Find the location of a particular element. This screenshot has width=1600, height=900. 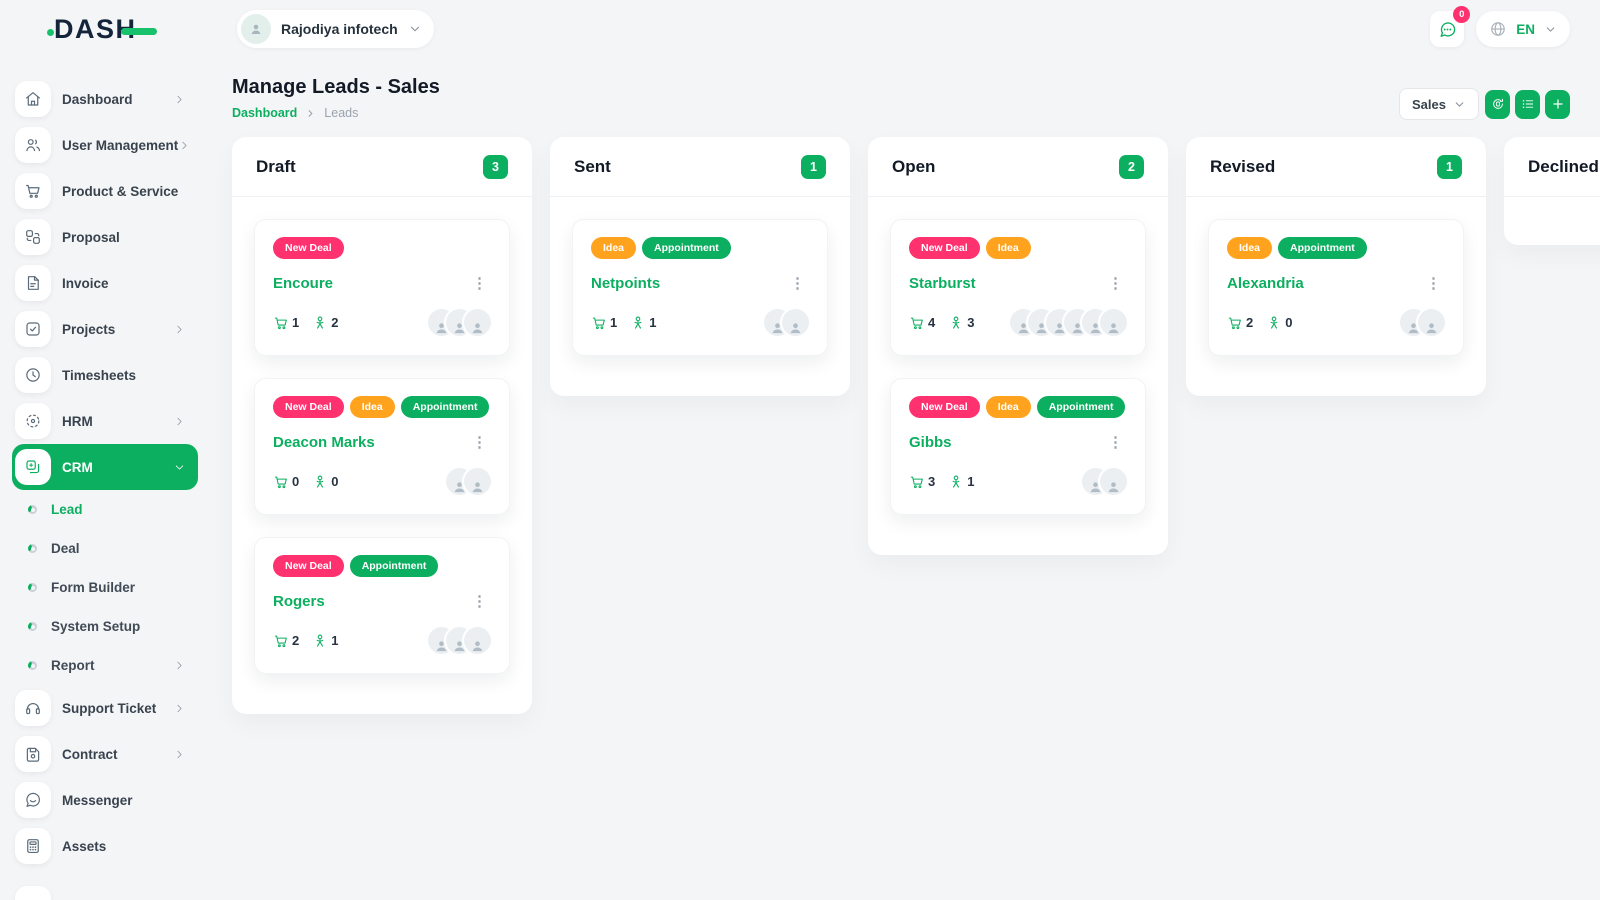

sidebar-item-timesheets: Timesheets is located at coordinates (105, 375).